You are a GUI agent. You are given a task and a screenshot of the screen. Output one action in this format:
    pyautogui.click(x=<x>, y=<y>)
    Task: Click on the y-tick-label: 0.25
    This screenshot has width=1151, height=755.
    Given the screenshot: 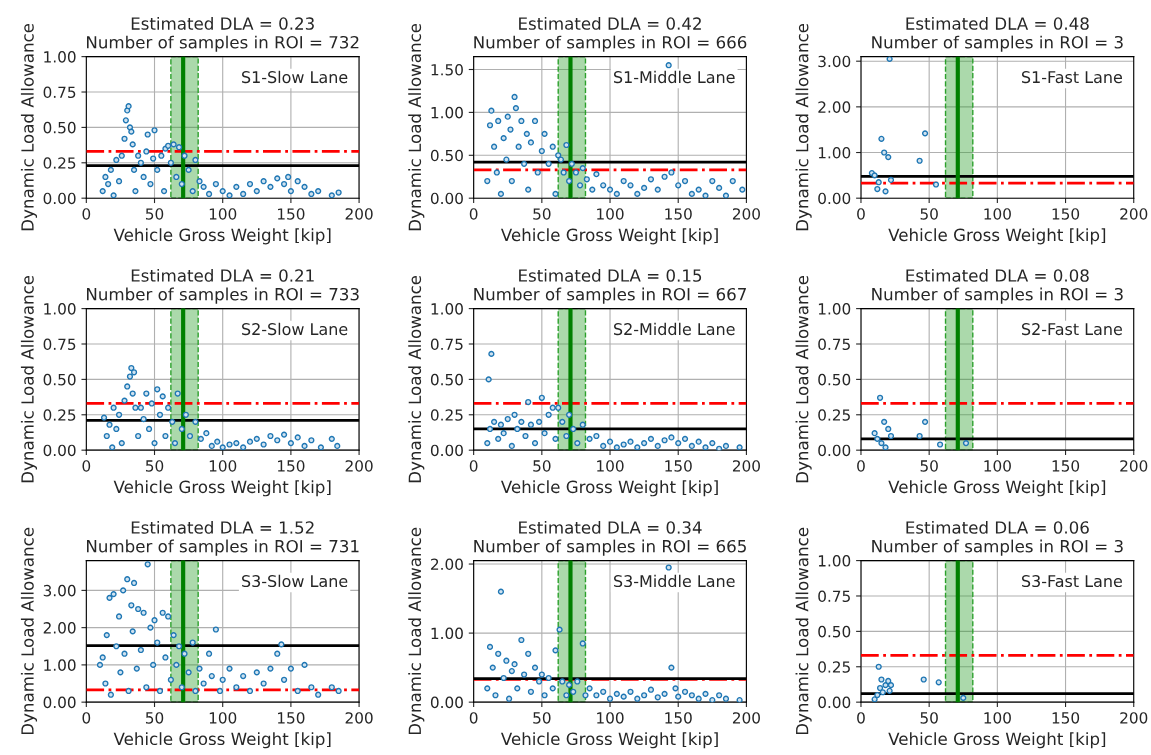 What is the action you would take?
    pyautogui.click(x=59, y=163)
    